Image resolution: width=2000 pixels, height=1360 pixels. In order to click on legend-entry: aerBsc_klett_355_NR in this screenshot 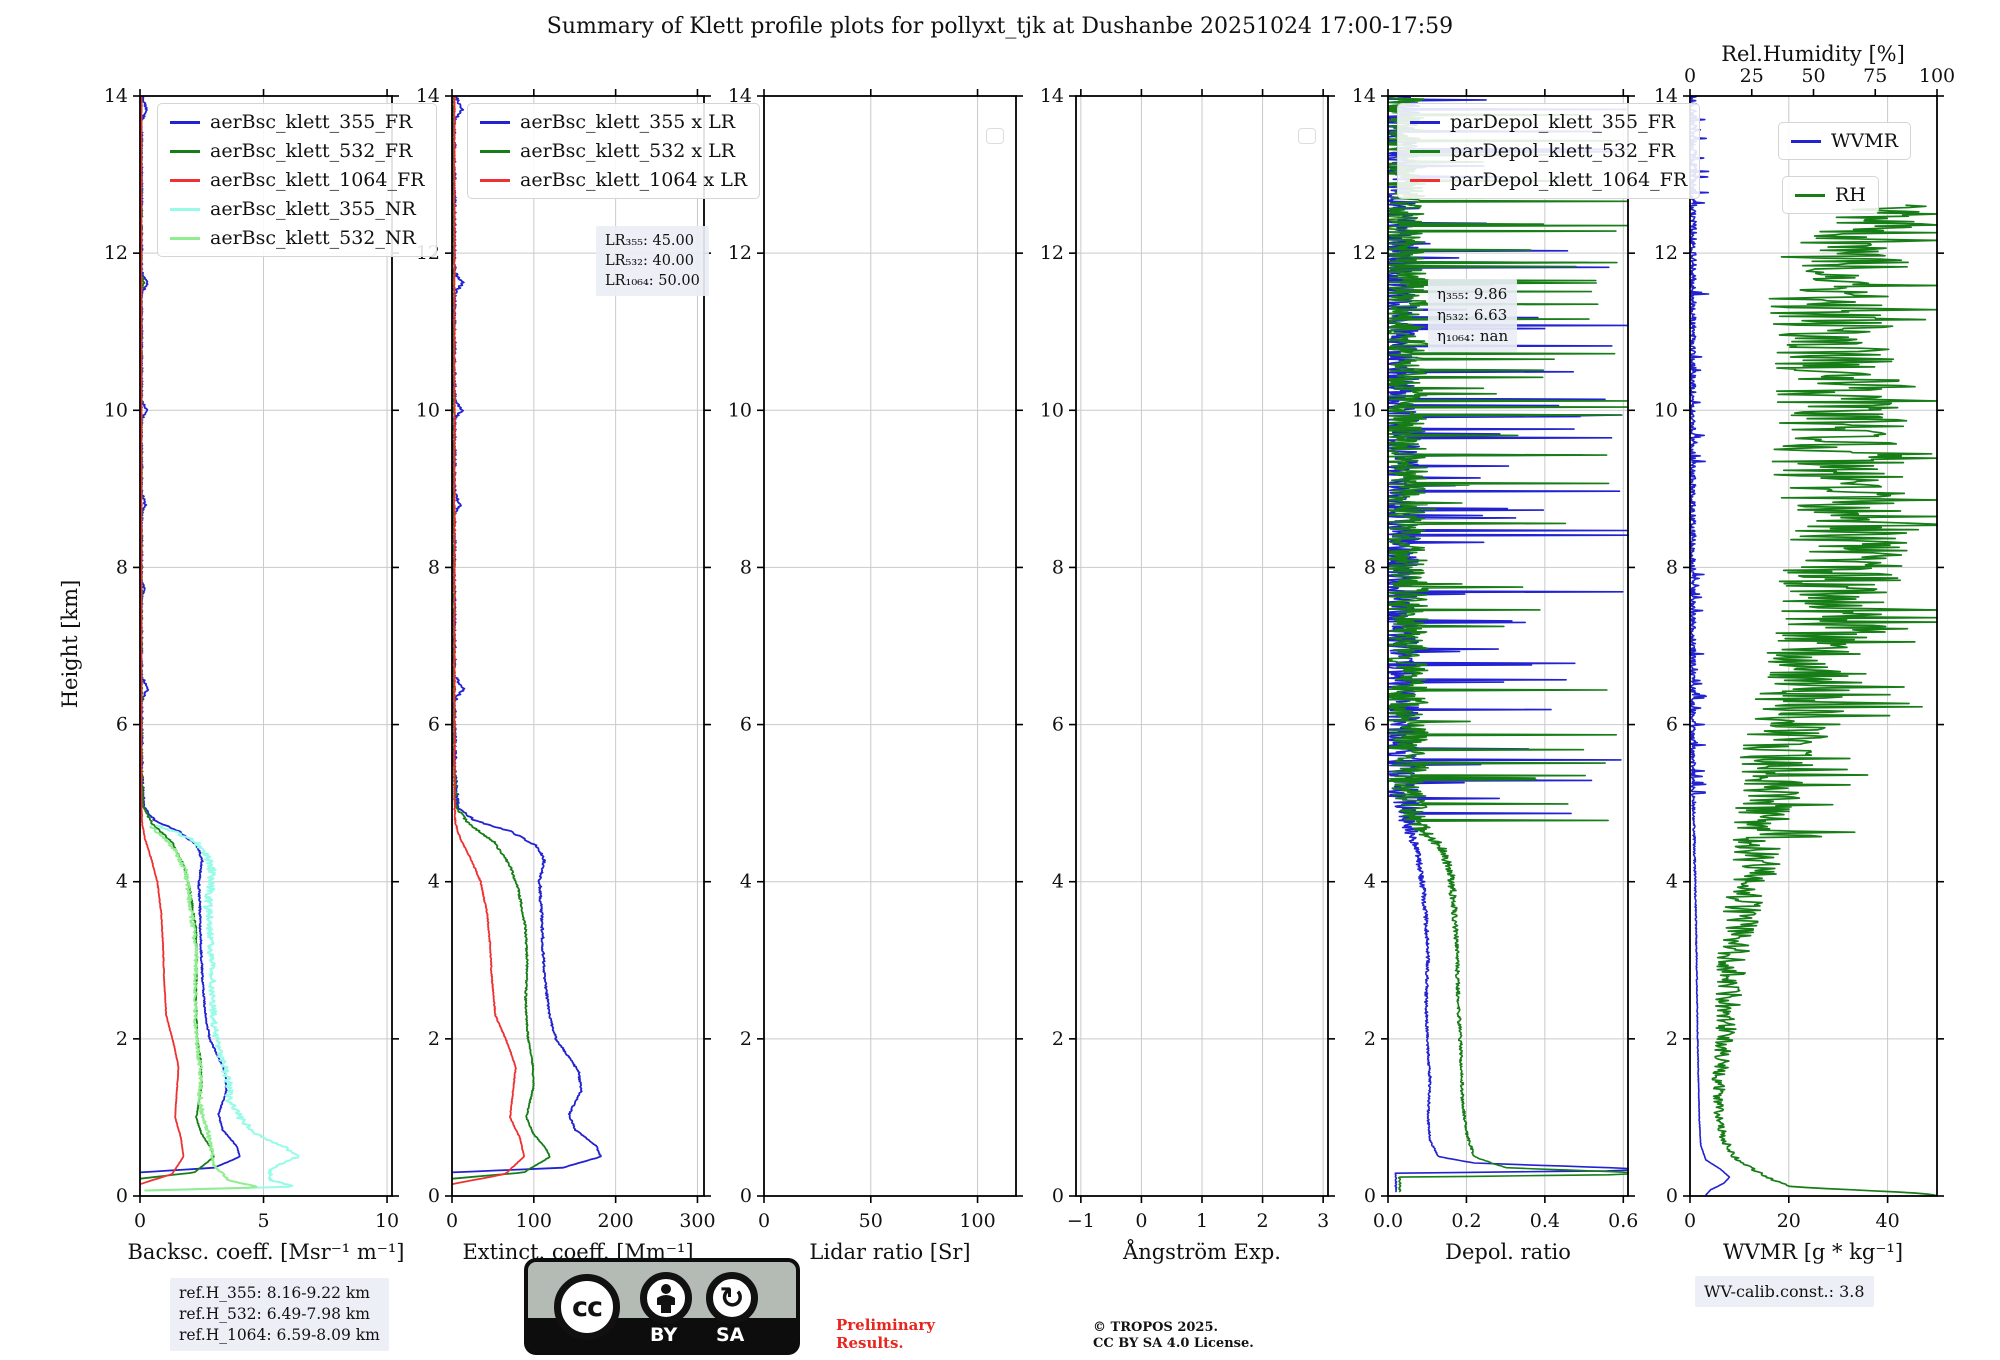, I will do `click(297, 209)`.